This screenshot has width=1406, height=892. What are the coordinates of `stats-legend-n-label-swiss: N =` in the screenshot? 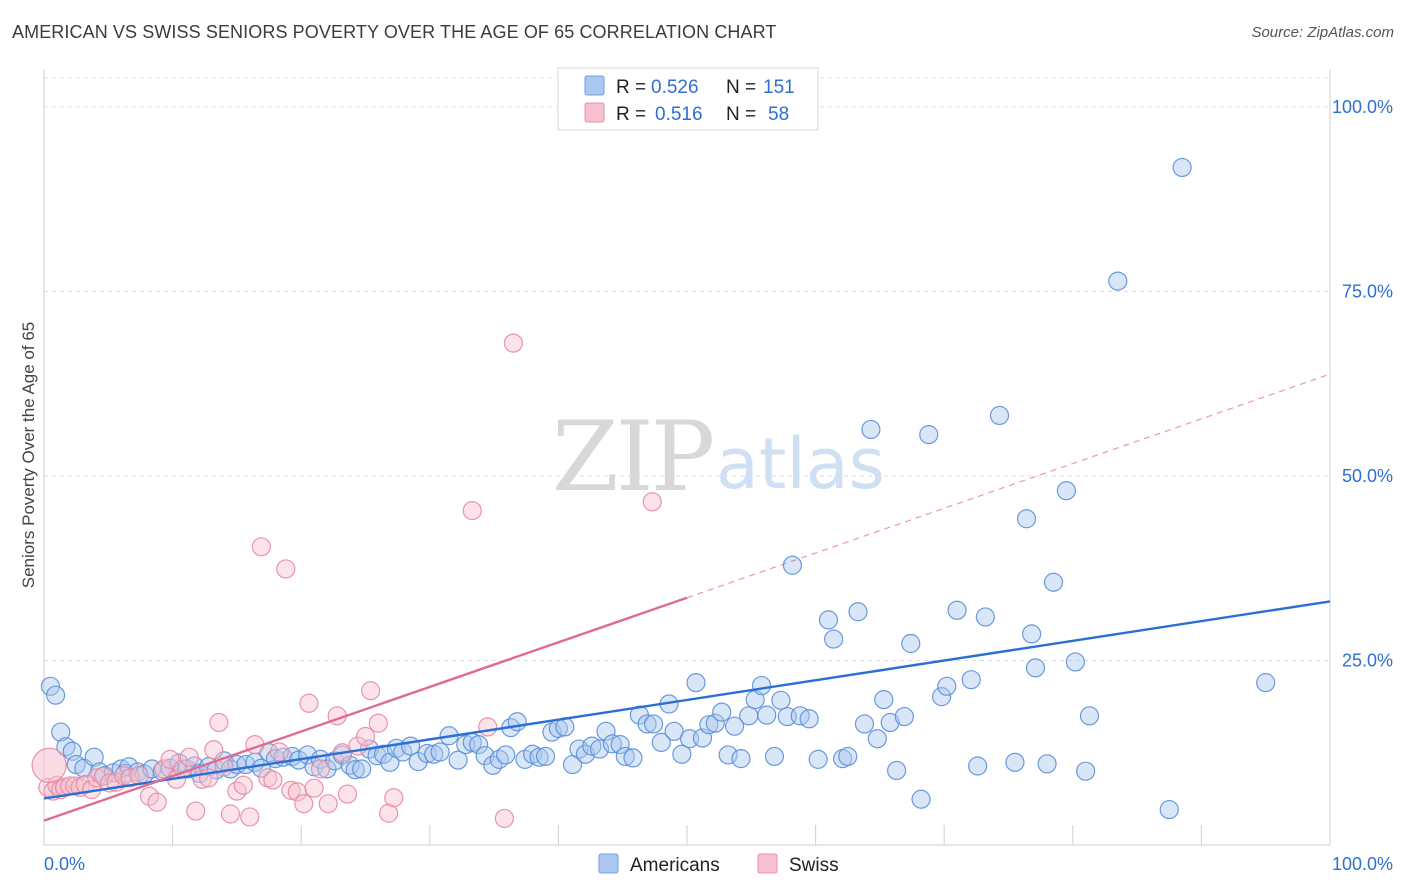 It's located at (741, 114).